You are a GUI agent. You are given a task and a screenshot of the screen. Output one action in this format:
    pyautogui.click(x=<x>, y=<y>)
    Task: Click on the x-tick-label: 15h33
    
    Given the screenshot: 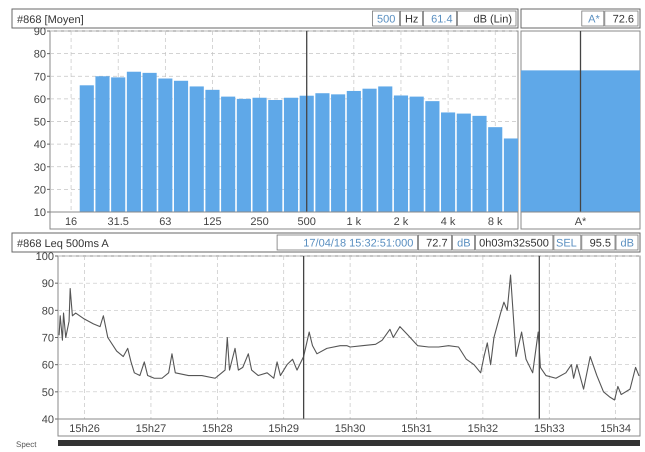 What is the action you would take?
    pyautogui.click(x=549, y=429)
    